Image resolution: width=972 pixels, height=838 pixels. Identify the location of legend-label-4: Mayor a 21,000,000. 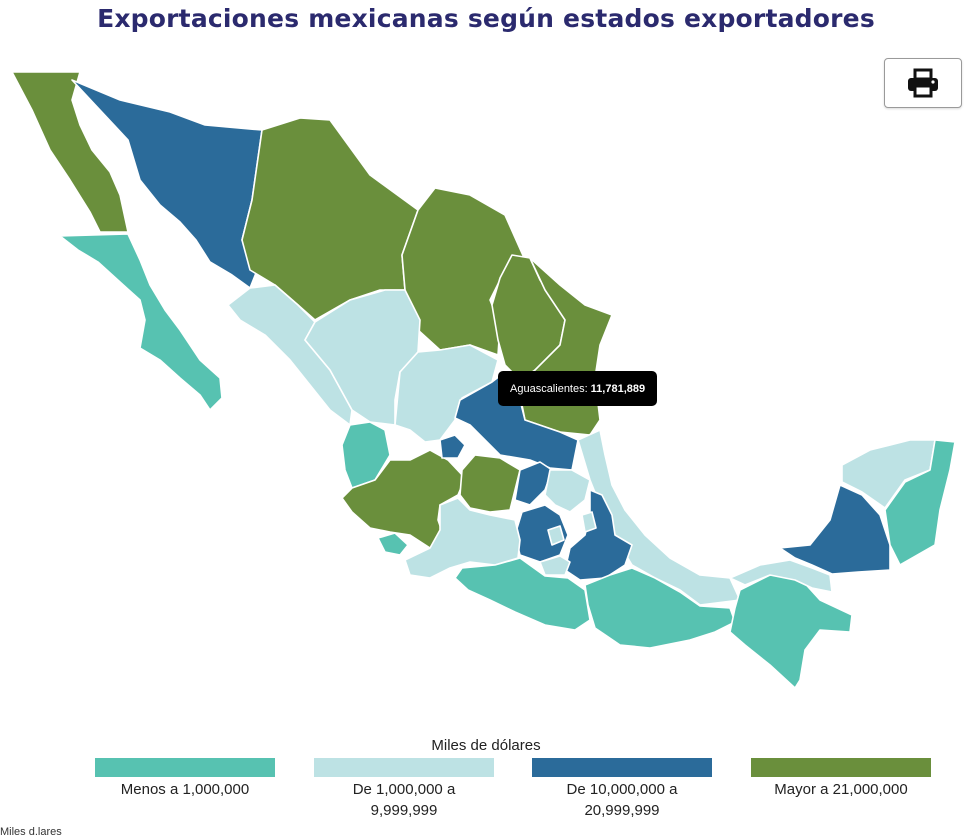
(841, 789).